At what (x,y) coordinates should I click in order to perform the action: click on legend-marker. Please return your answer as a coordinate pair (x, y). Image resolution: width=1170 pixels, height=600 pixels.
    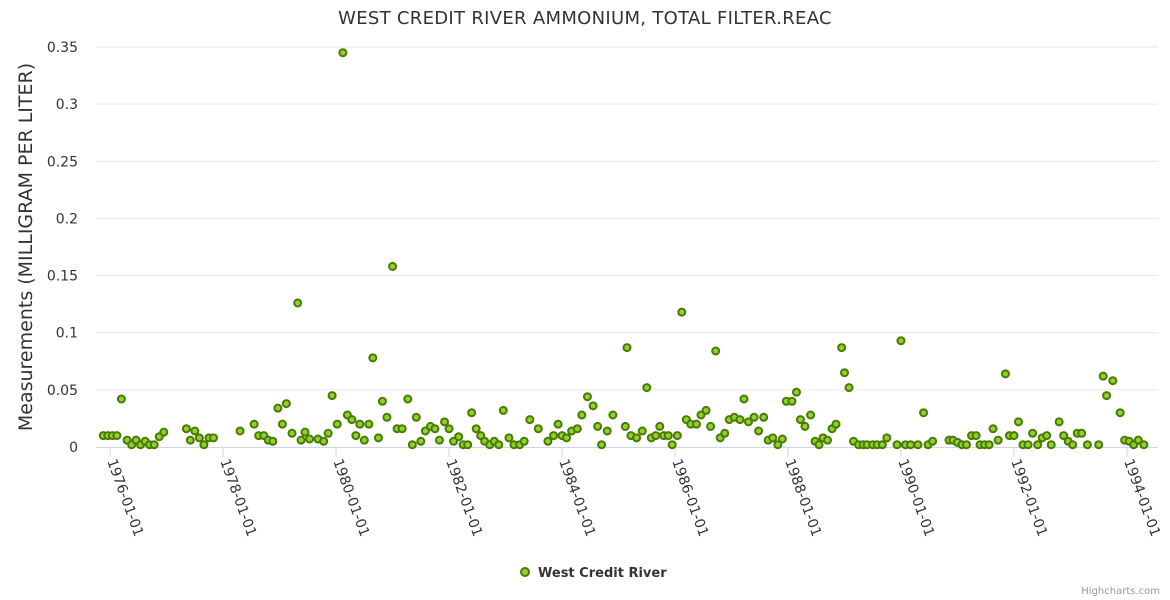
    Looking at the image, I should click on (525, 572).